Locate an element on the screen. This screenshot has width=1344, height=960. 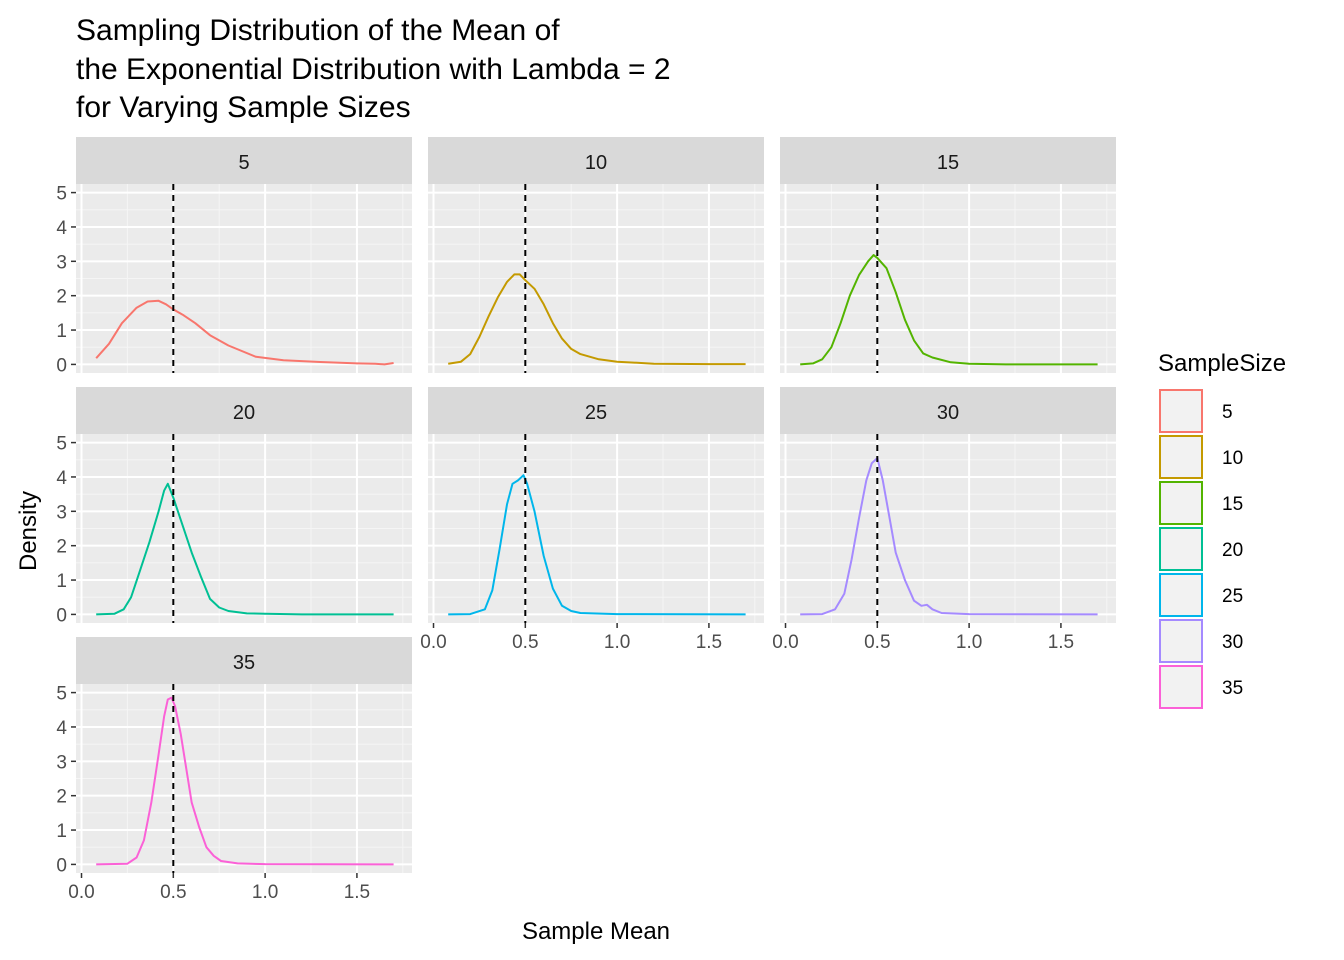
legend-item: 10 is located at coordinates (1201, 457).